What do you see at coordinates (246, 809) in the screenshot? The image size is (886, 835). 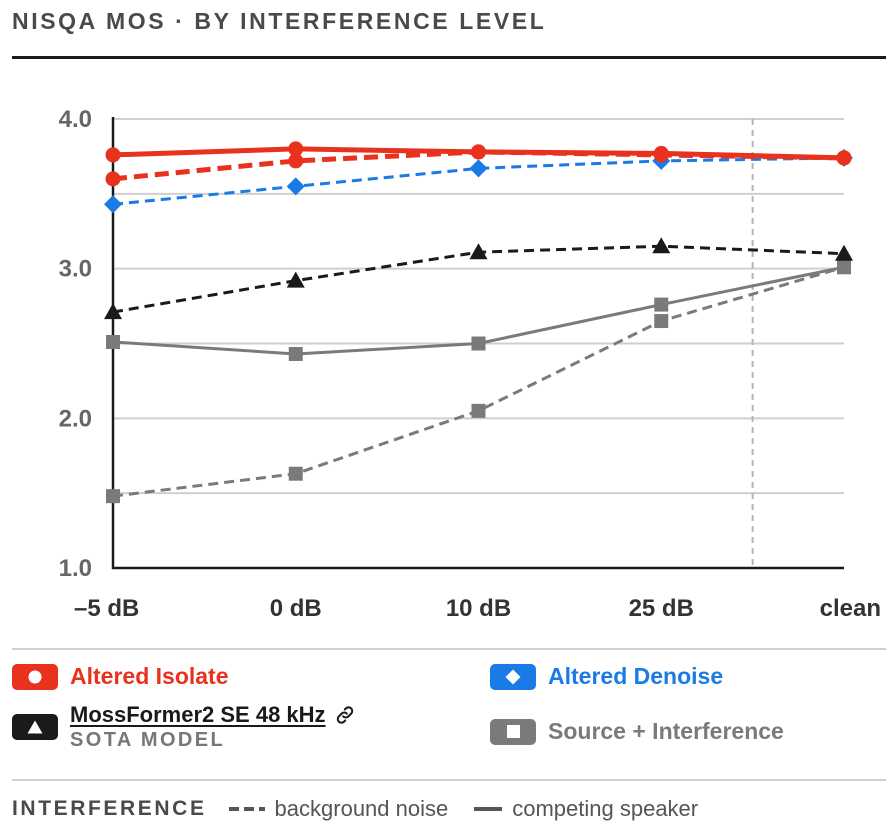 I see `dashed-line-icon` at bounding box center [246, 809].